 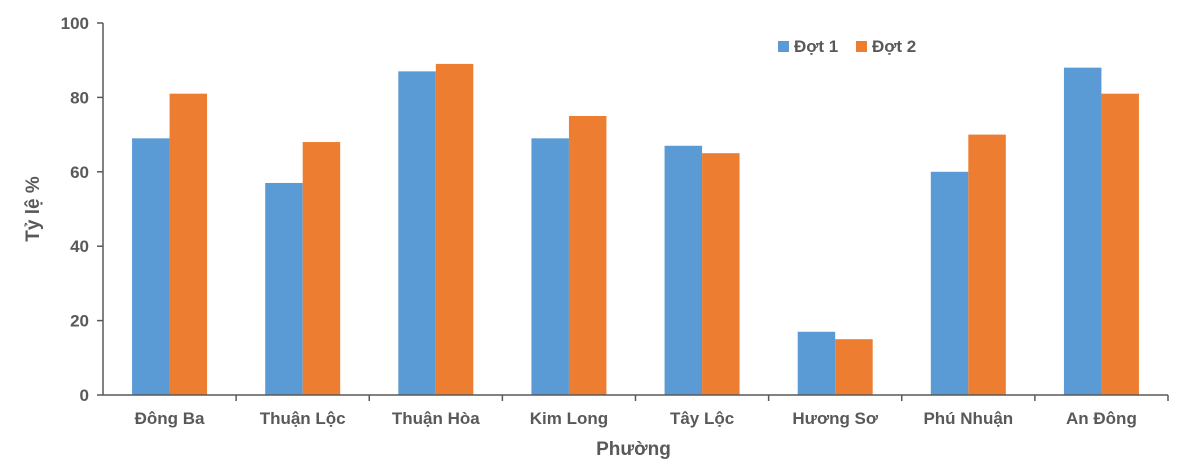 What do you see at coordinates (968, 418) in the screenshot?
I see `x-category-label: Phú Nhuận` at bounding box center [968, 418].